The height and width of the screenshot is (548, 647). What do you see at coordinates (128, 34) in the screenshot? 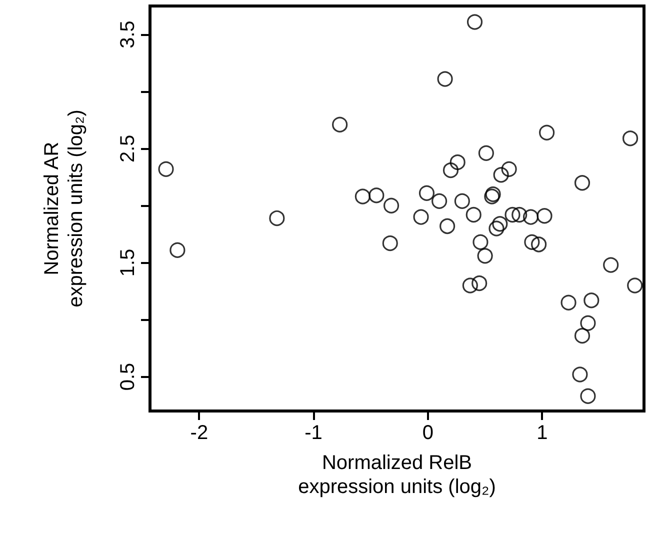
I see `y-tick-label: 3.5` at bounding box center [128, 34].